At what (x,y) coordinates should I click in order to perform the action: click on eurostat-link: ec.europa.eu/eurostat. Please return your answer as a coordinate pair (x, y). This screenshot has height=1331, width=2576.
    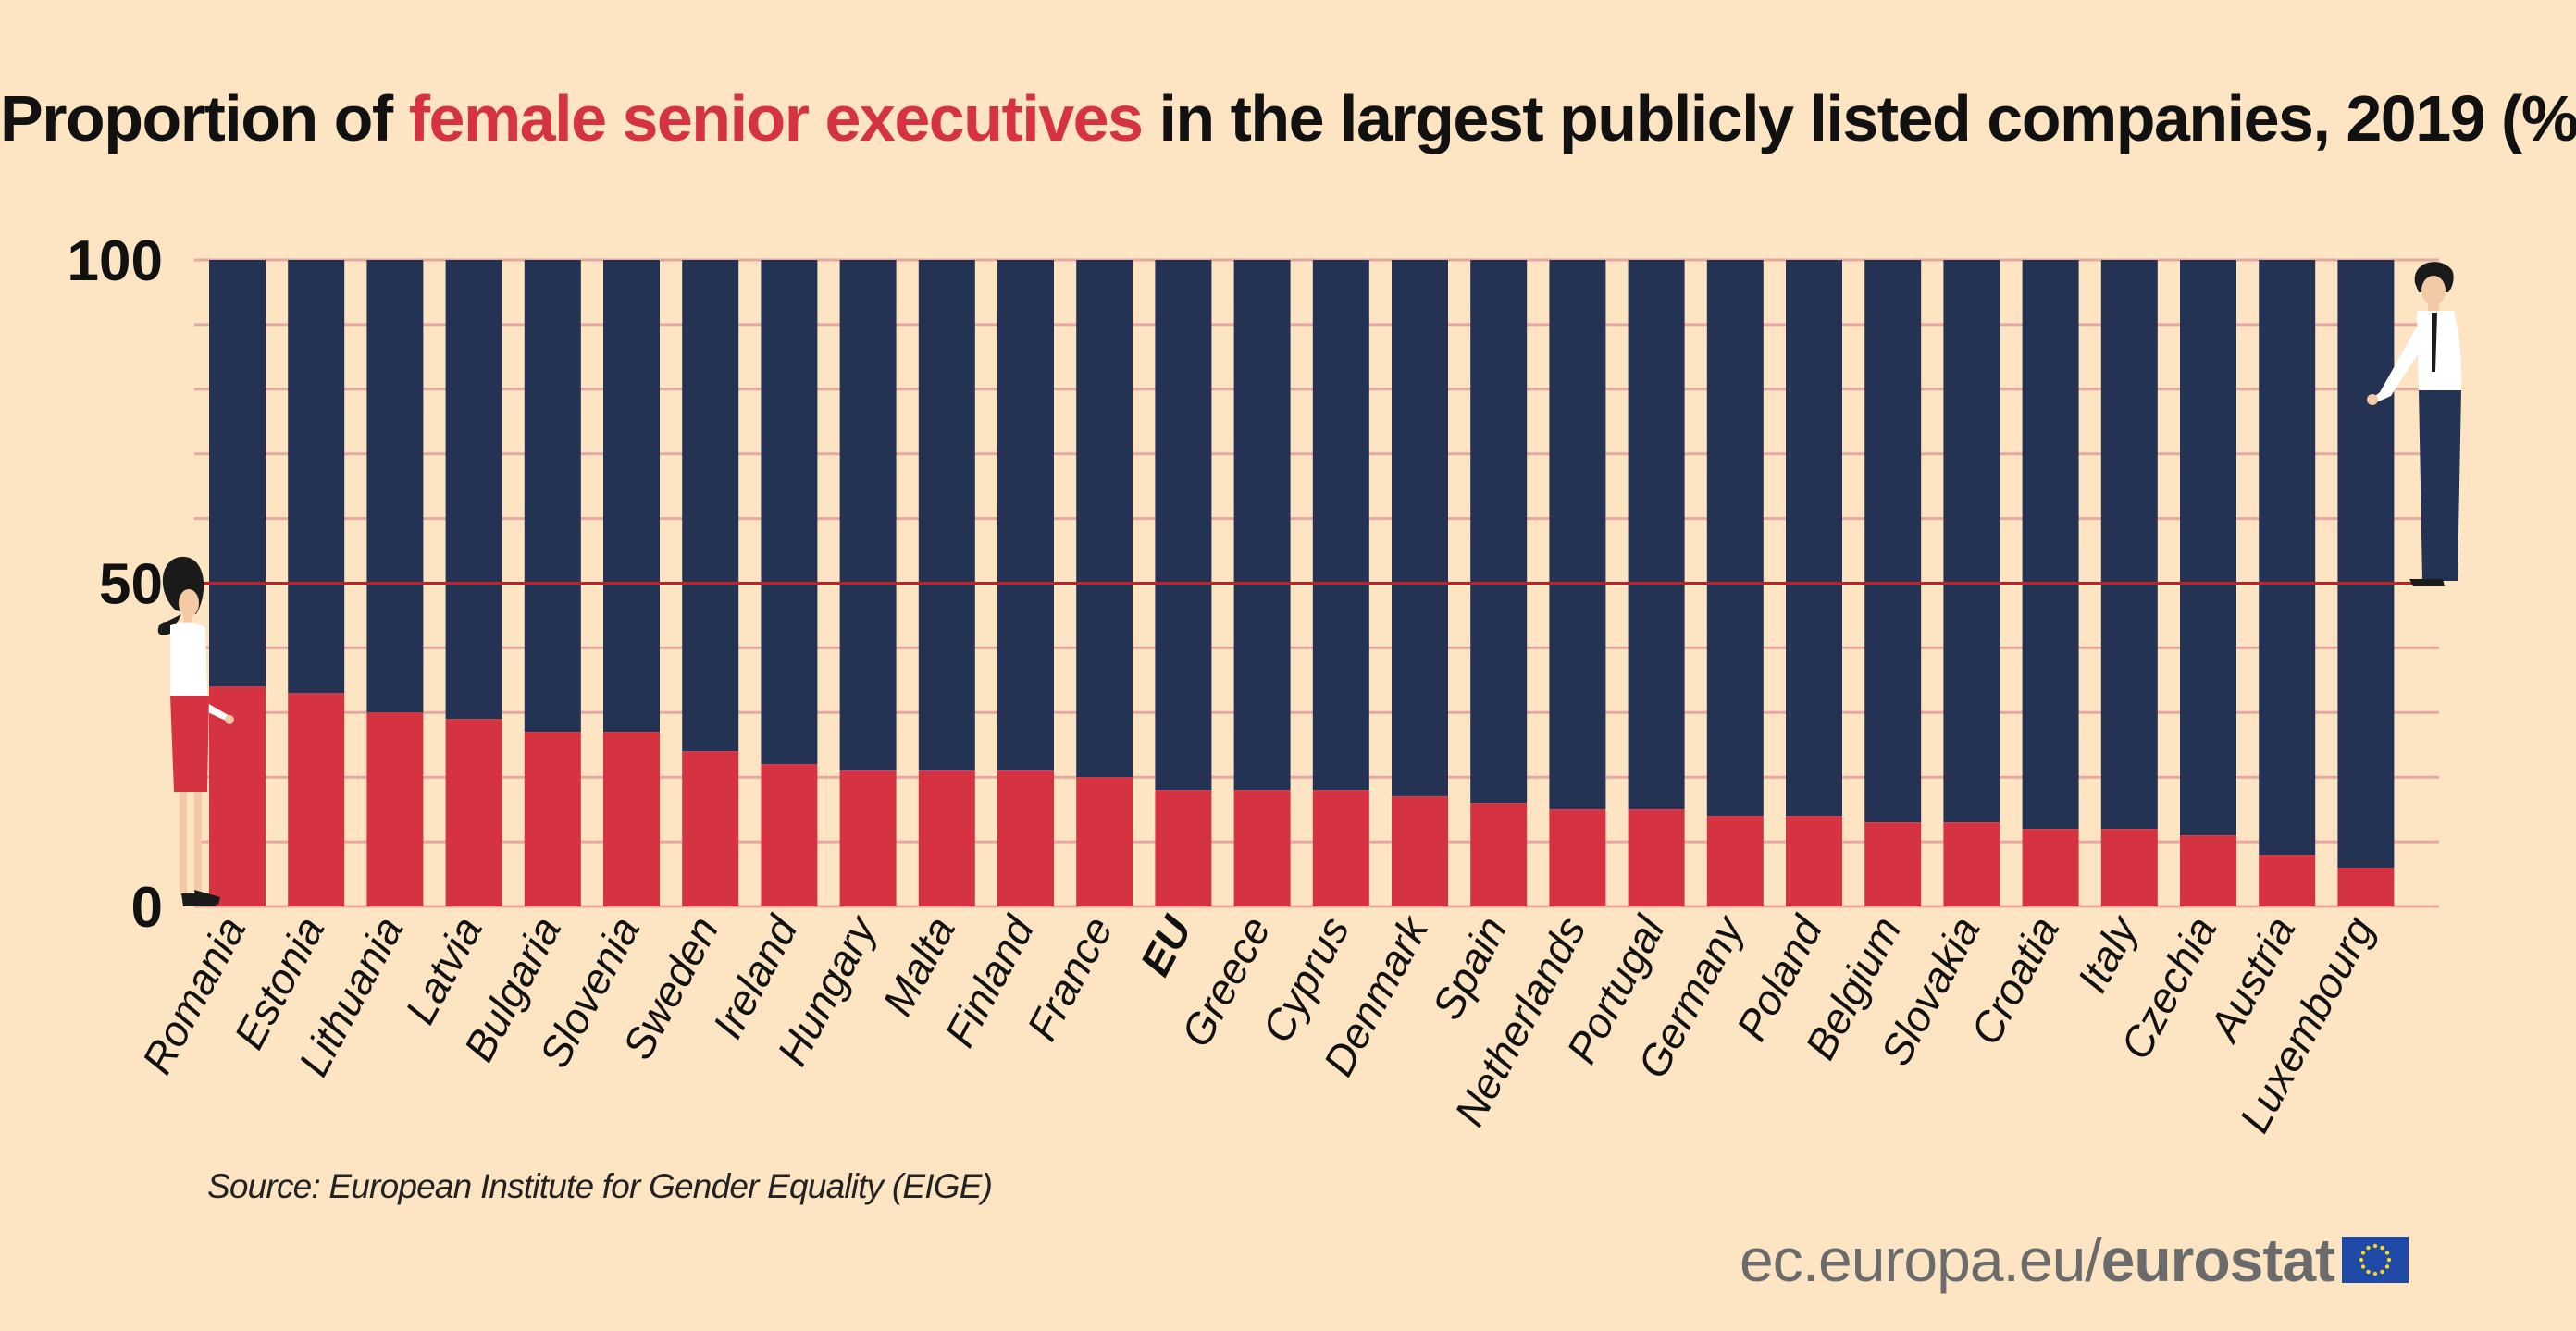
    Looking at the image, I should click on (2075, 1260).